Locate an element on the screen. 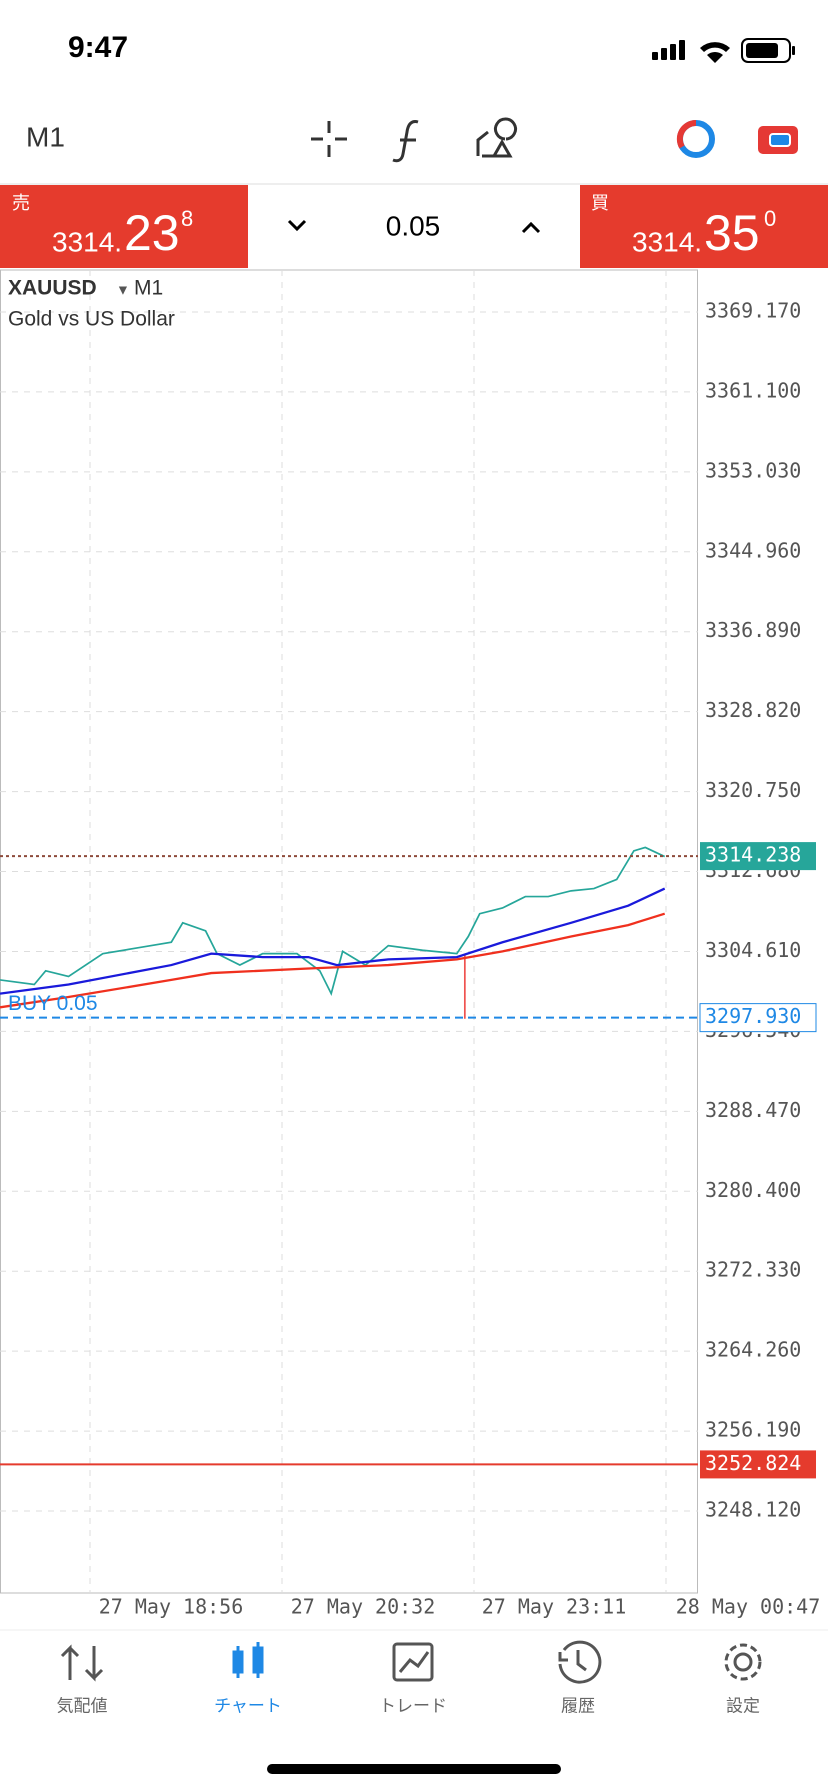 This screenshot has height=1792, width=828. time-label: 27 May 23:11 is located at coordinates (554, 1607).